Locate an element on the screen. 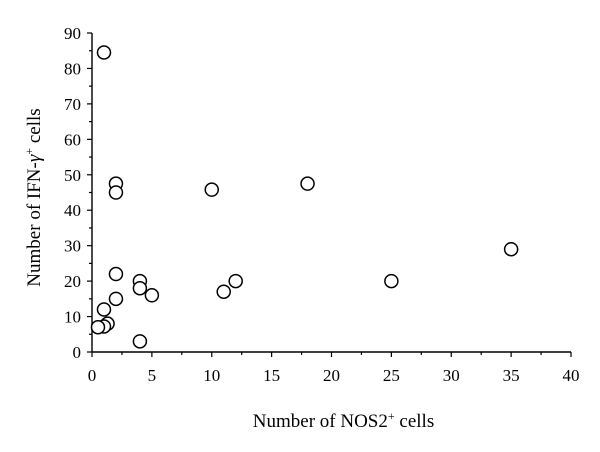 The width and height of the screenshot is (600, 452). x-tick-label: 35 is located at coordinates (511, 375).